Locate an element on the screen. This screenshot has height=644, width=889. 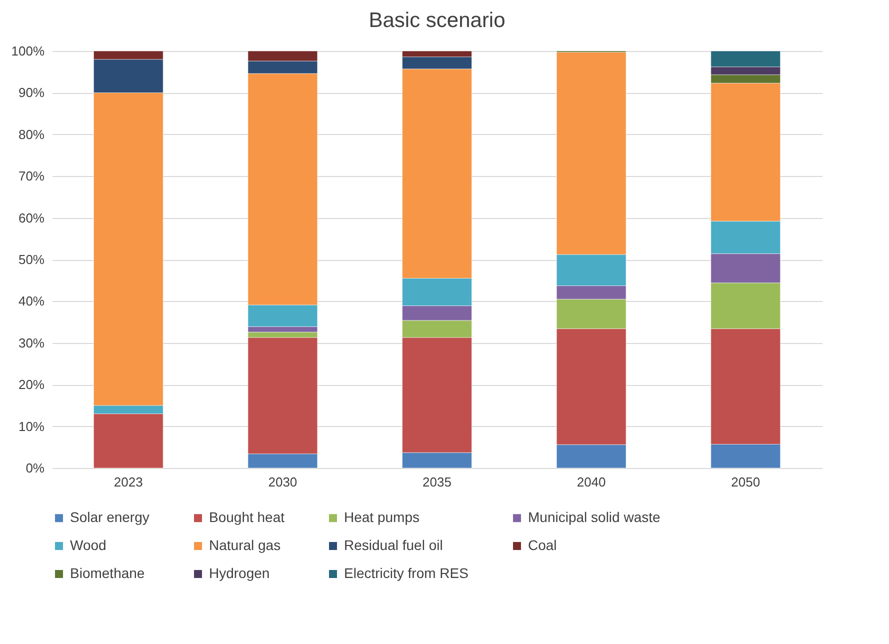
y-tick-label: 60% is located at coordinates (31, 218).